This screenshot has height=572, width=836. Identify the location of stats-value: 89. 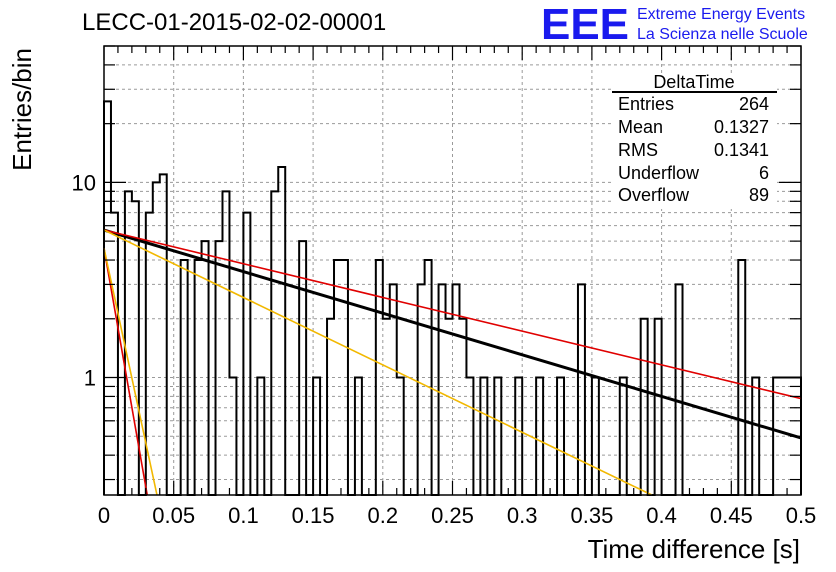
(759, 195).